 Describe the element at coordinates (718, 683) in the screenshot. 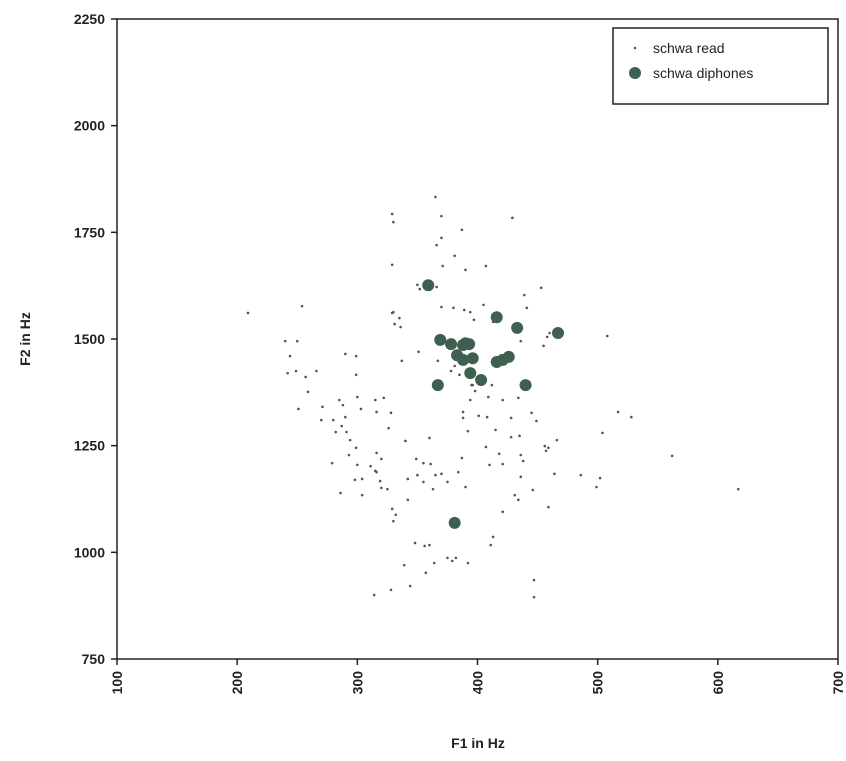

I see `x-tick-label: 600` at that location.